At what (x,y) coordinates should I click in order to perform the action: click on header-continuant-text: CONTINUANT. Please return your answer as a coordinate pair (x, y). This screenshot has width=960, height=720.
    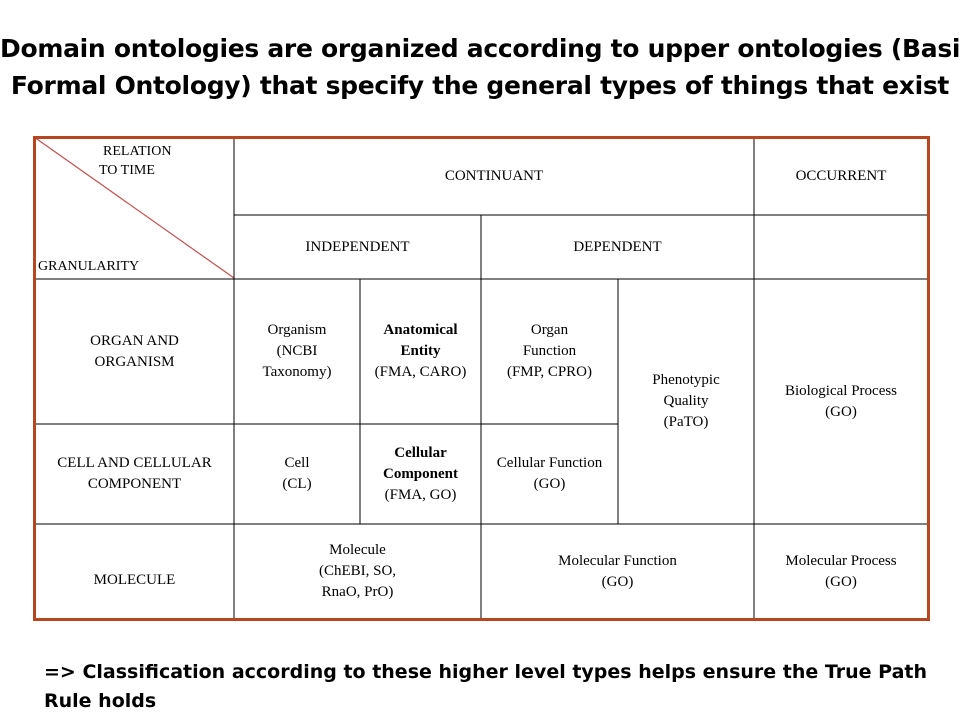
    Looking at the image, I should click on (494, 176).